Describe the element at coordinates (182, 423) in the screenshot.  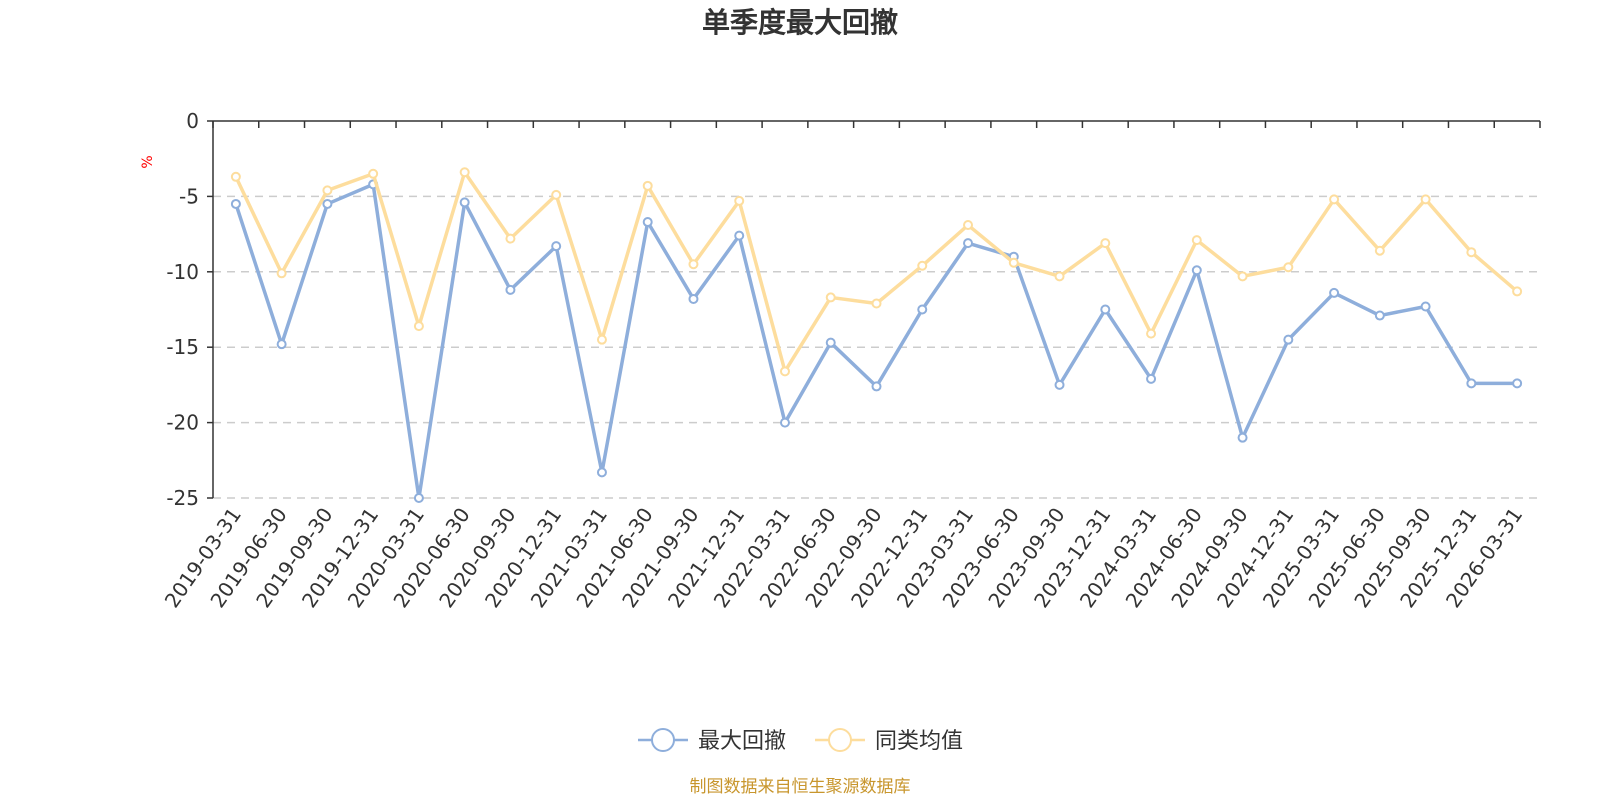
I see `y-tick-label: -20` at that location.